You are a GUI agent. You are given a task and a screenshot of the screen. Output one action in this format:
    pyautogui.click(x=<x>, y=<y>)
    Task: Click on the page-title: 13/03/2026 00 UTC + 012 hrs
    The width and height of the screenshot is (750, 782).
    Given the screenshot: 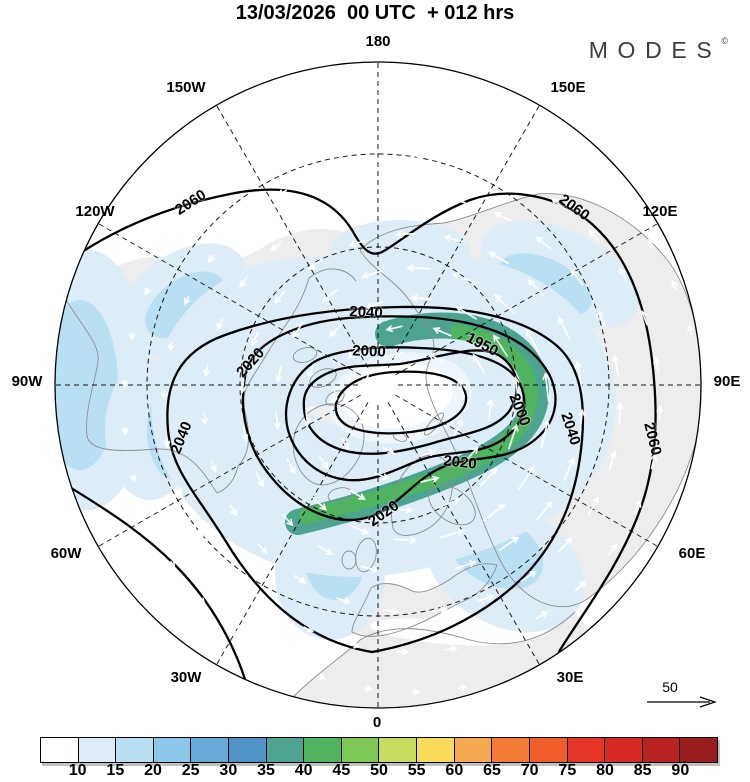 What is the action you would take?
    pyautogui.click(x=375, y=13)
    